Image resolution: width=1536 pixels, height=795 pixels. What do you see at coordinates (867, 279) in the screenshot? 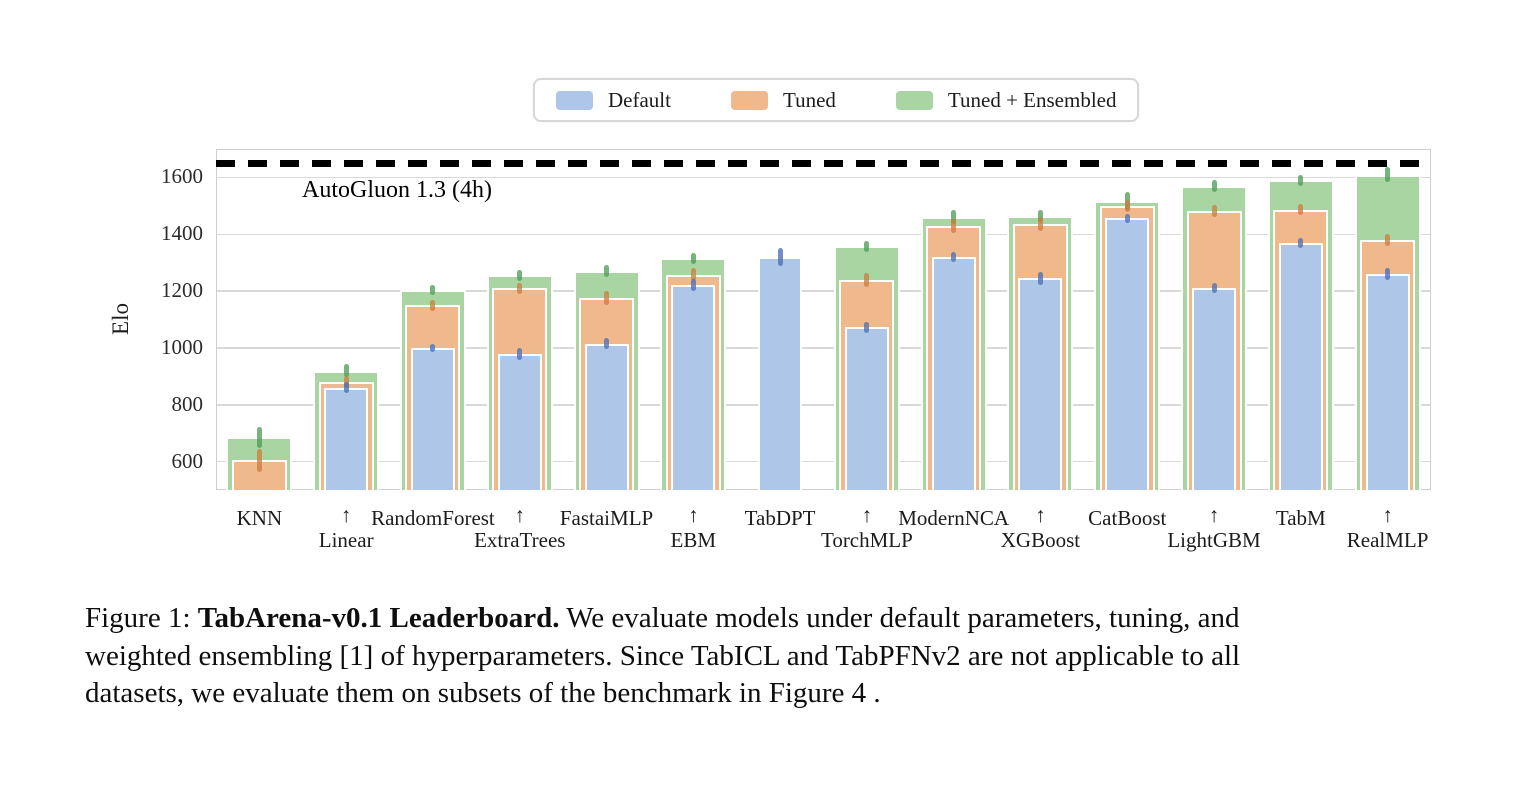
I see `errorbar-tuned-TorchMLP` at bounding box center [867, 279].